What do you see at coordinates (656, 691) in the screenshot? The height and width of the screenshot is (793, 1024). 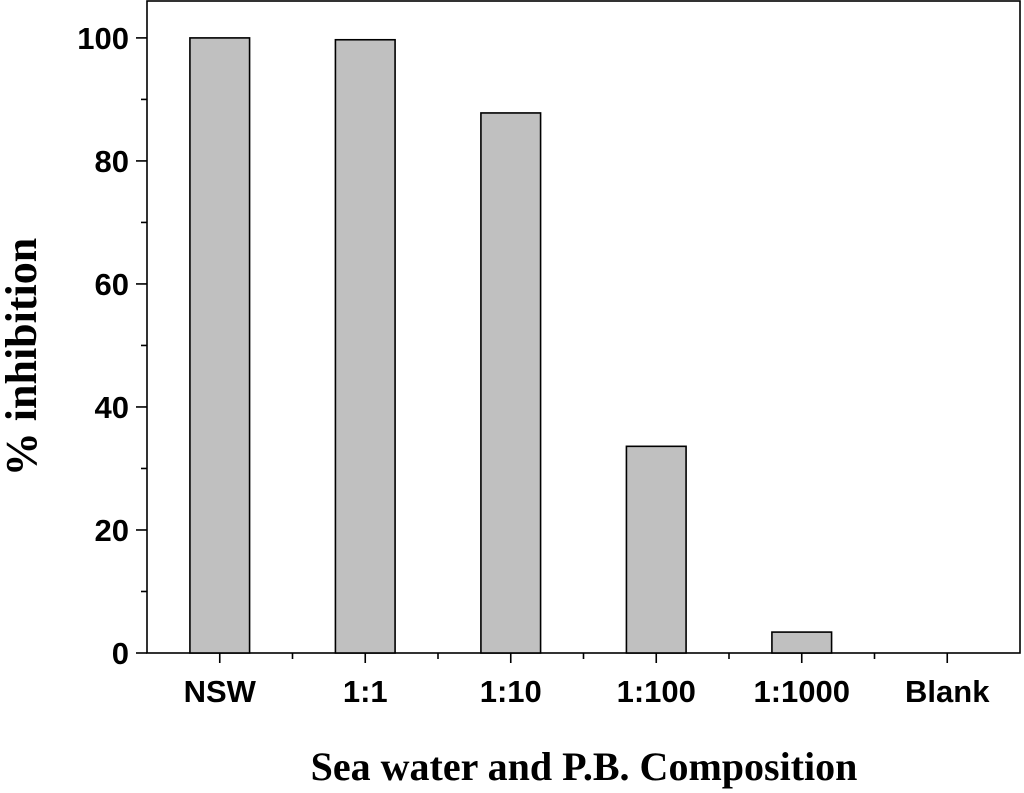 I see `x-tick-label: 1:100` at bounding box center [656, 691].